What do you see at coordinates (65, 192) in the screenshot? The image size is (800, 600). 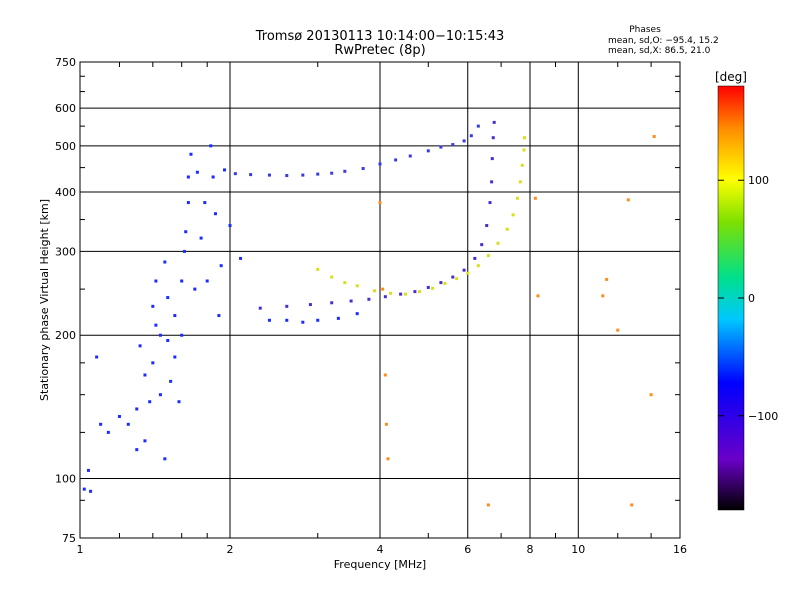 I see `y-tick-label: 400` at bounding box center [65, 192].